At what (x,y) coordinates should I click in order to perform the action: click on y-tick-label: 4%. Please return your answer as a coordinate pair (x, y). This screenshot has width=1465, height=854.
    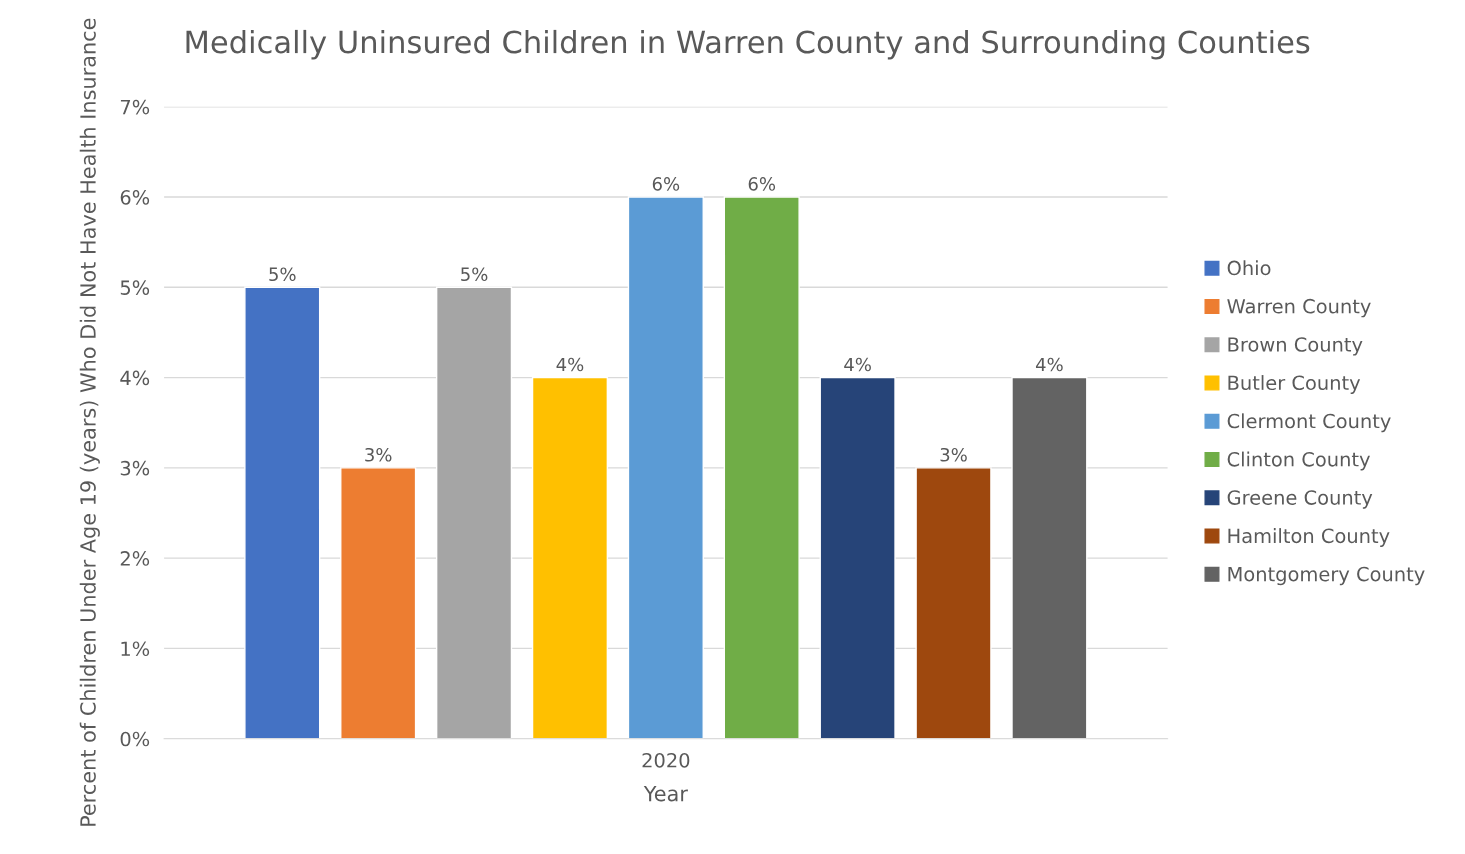
    Looking at the image, I should click on (135, 378).